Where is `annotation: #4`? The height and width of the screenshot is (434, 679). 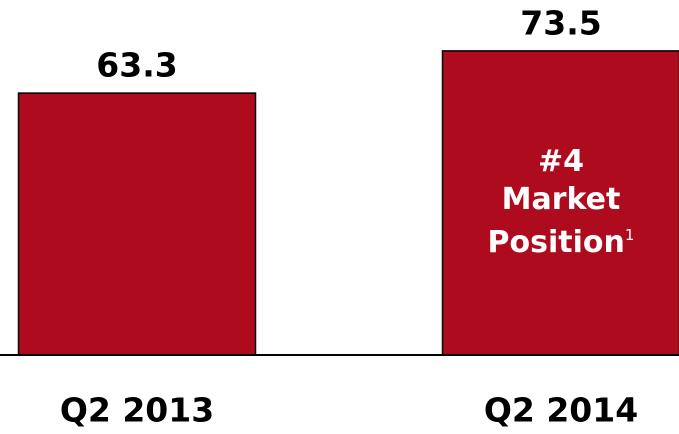
annotation: #4 is located at coordinates (561, 161).